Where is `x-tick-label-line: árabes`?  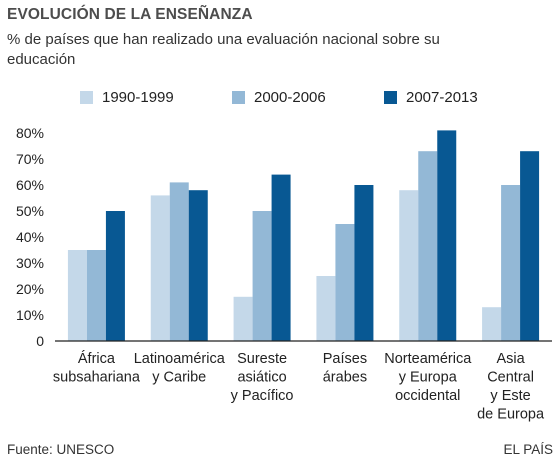
x-tick-label-line: árabes is located at coordinates (345, 378).